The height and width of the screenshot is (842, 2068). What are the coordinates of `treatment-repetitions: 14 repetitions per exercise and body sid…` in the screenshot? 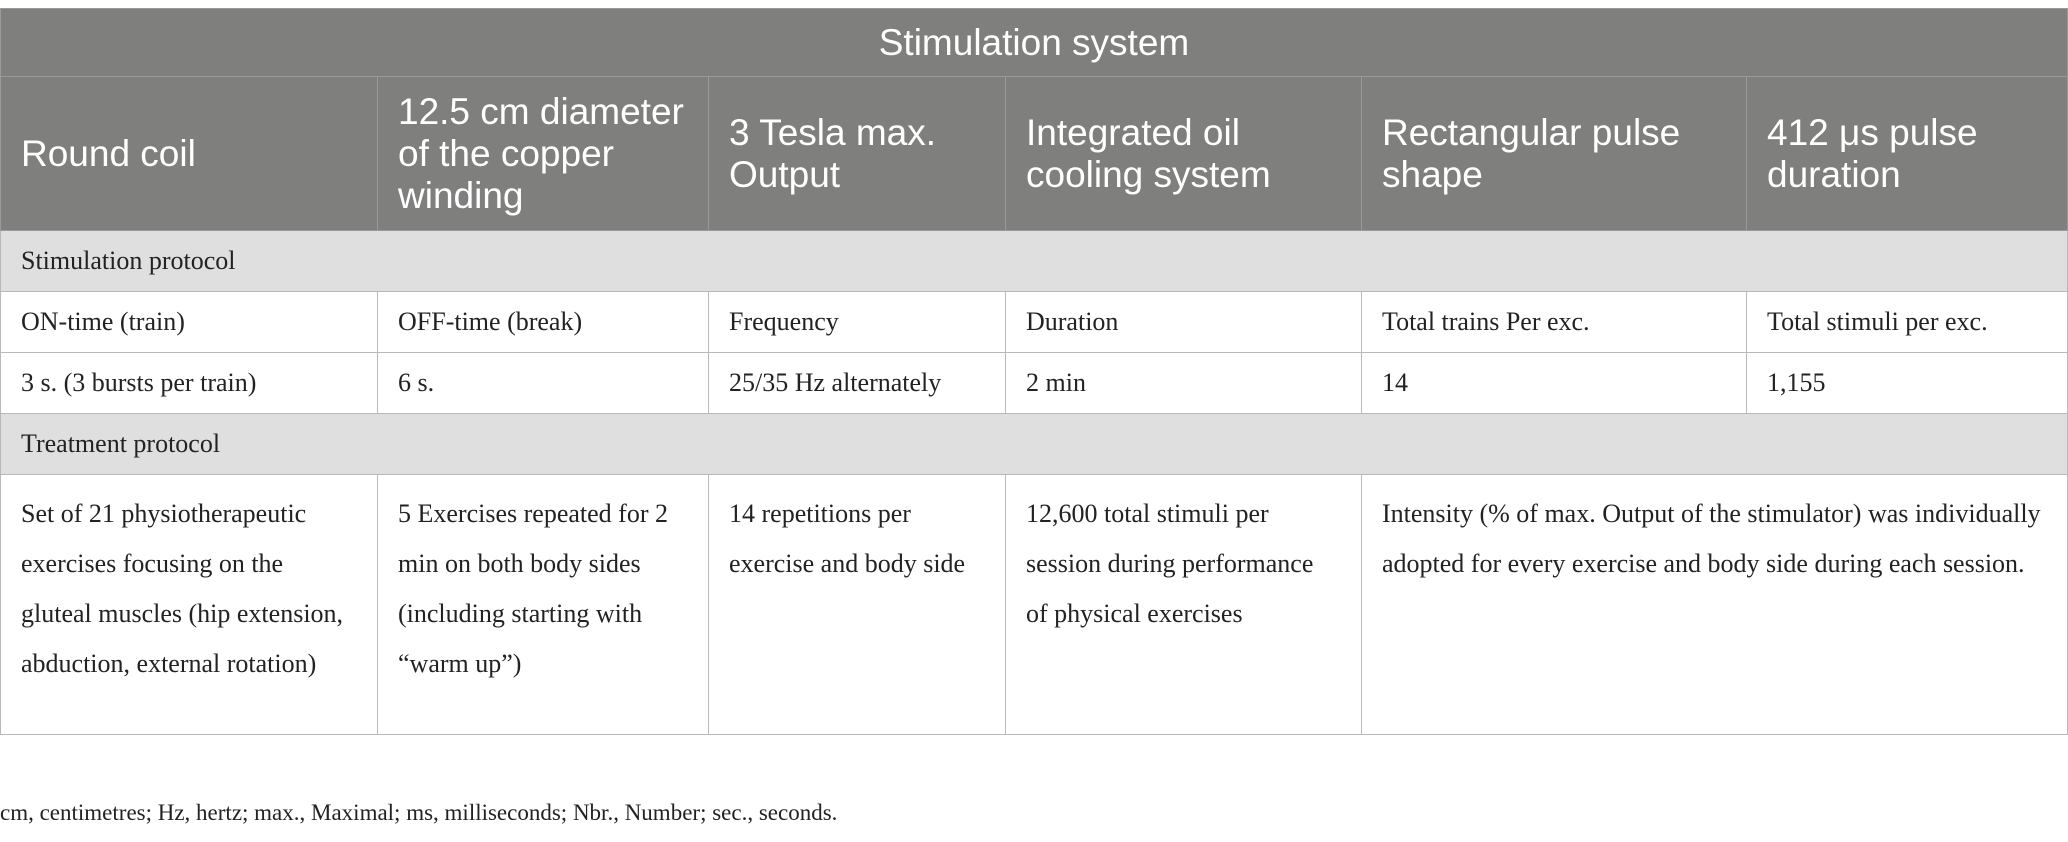 It's located at (857, 604).